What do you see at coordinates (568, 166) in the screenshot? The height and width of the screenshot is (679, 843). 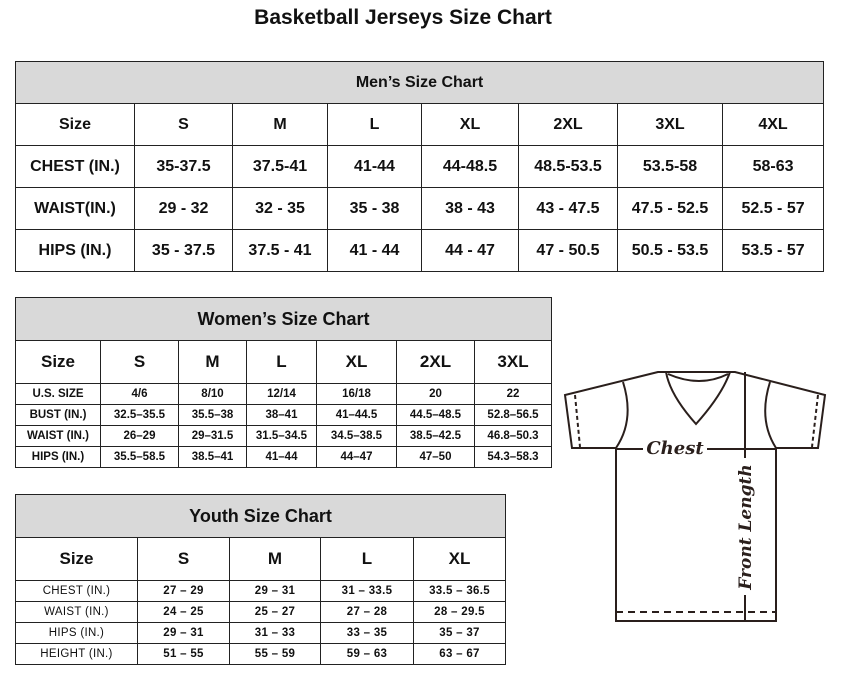 I see `cell: 48.5-53.5` at bounding box center [568, 166].